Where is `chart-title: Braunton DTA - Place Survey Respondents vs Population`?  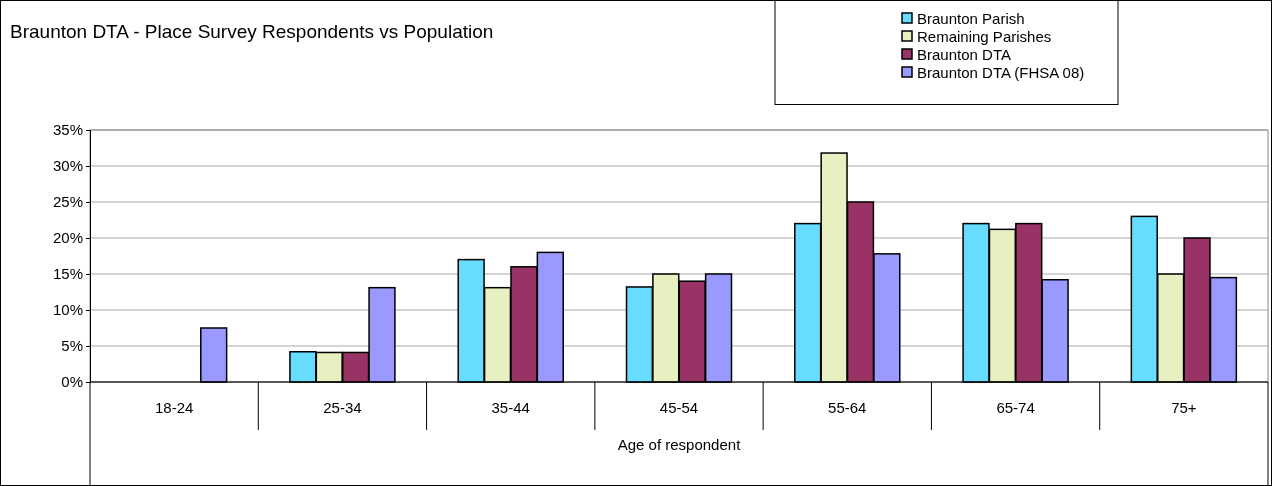 chart-title: Braunton DTA - Place Survey Respondents vs Population is located at coordinates (252, 31).